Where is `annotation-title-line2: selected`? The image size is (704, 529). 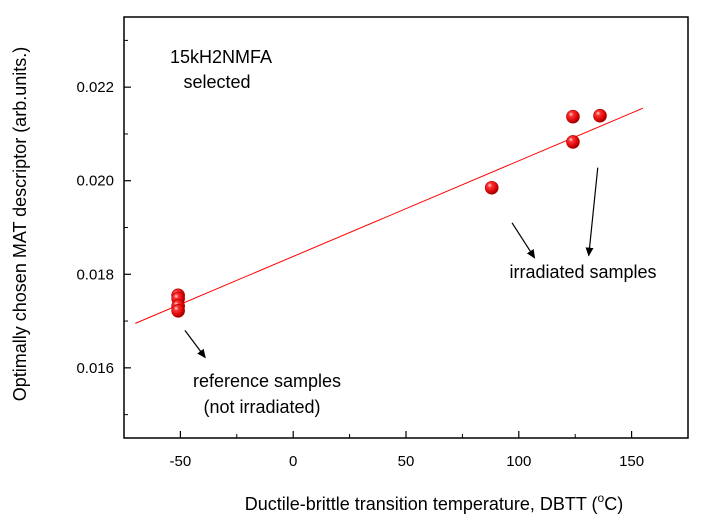
annotation-title-line2: selected is located at coordinates (216, 82).